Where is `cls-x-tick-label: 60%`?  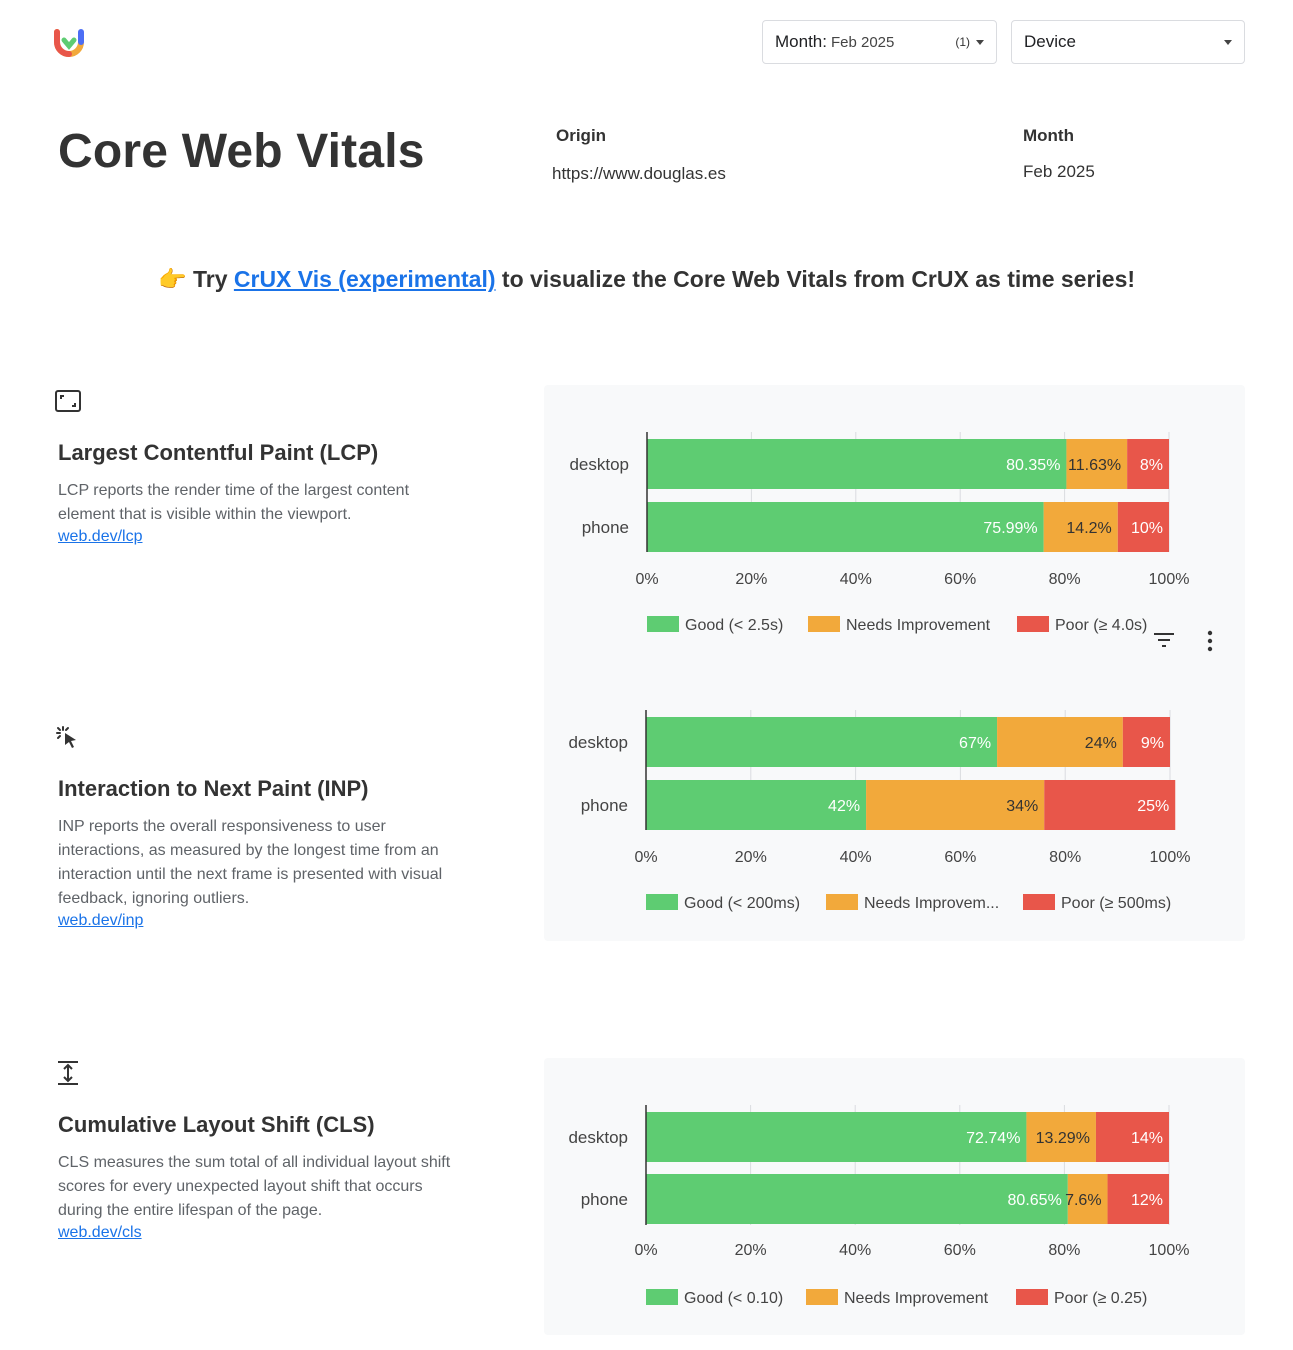 cls-x-tick-label: 60% is located at coordinates (960, 1250).